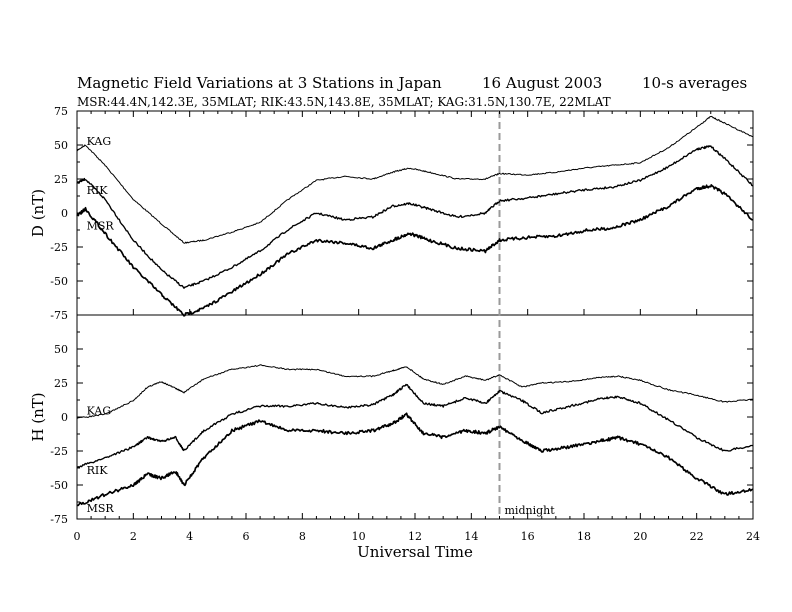 This screenshot has width=792, height=612. What do you see at coordinates (246, 536) in the screenshot?
I see `x-tick-label: 6` at bounding box center [246, 536].